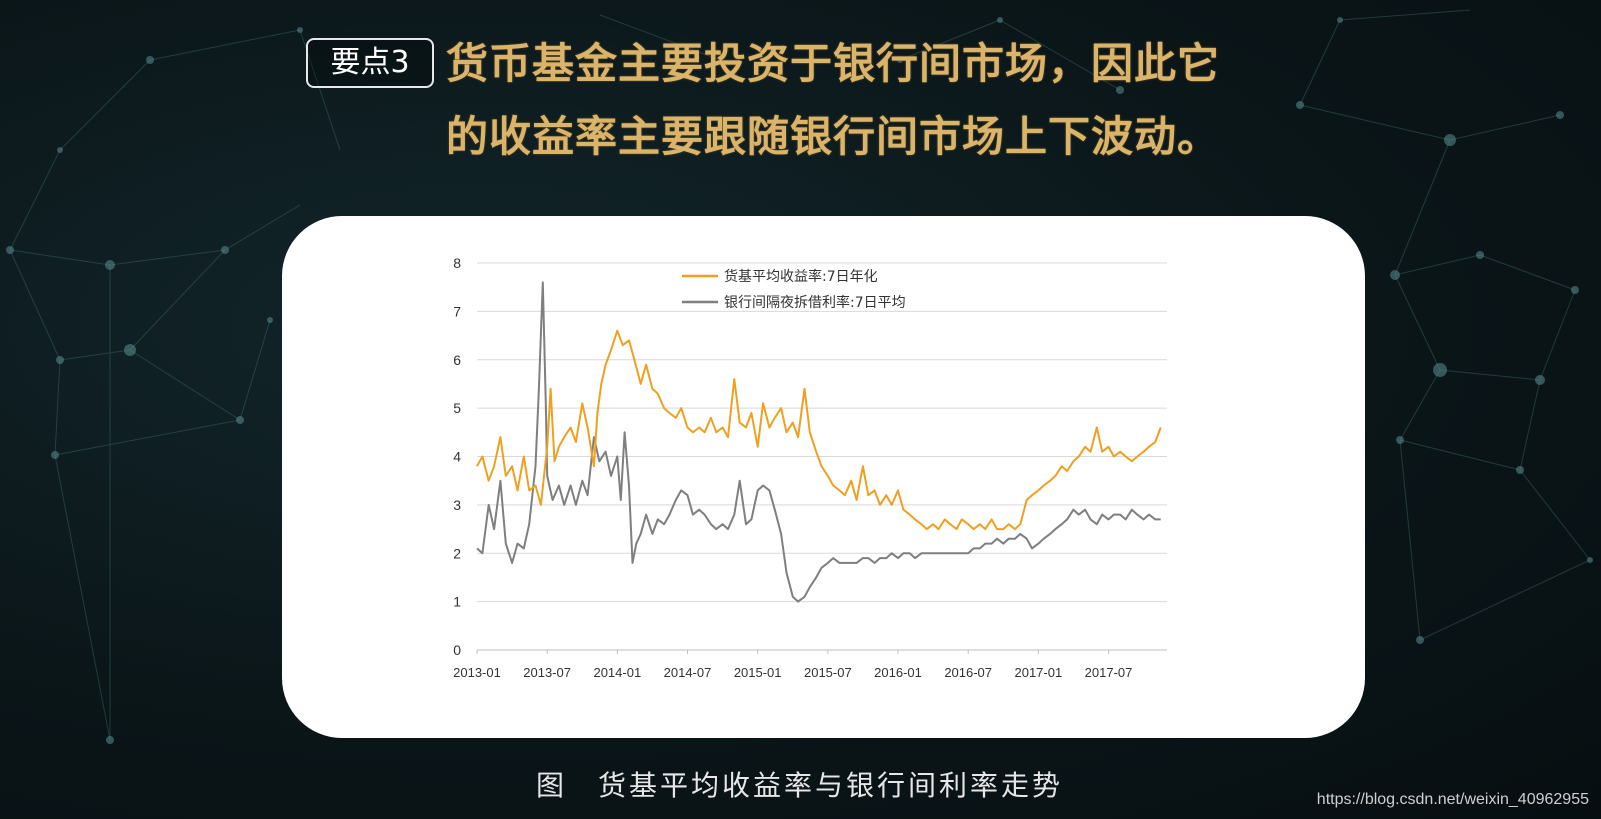 This screenshot has height=819, width=1601. I want to click on series-line-fund-yield, so click(819, 430).